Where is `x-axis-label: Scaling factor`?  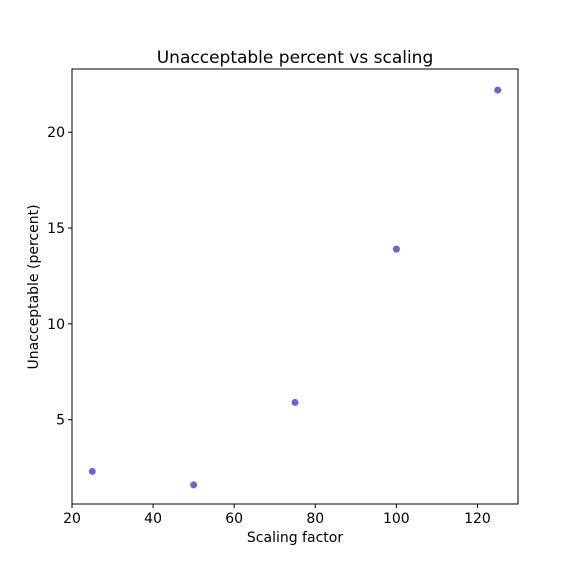 x-axis-label: Scaling factor is located at coordinates (295, 538).